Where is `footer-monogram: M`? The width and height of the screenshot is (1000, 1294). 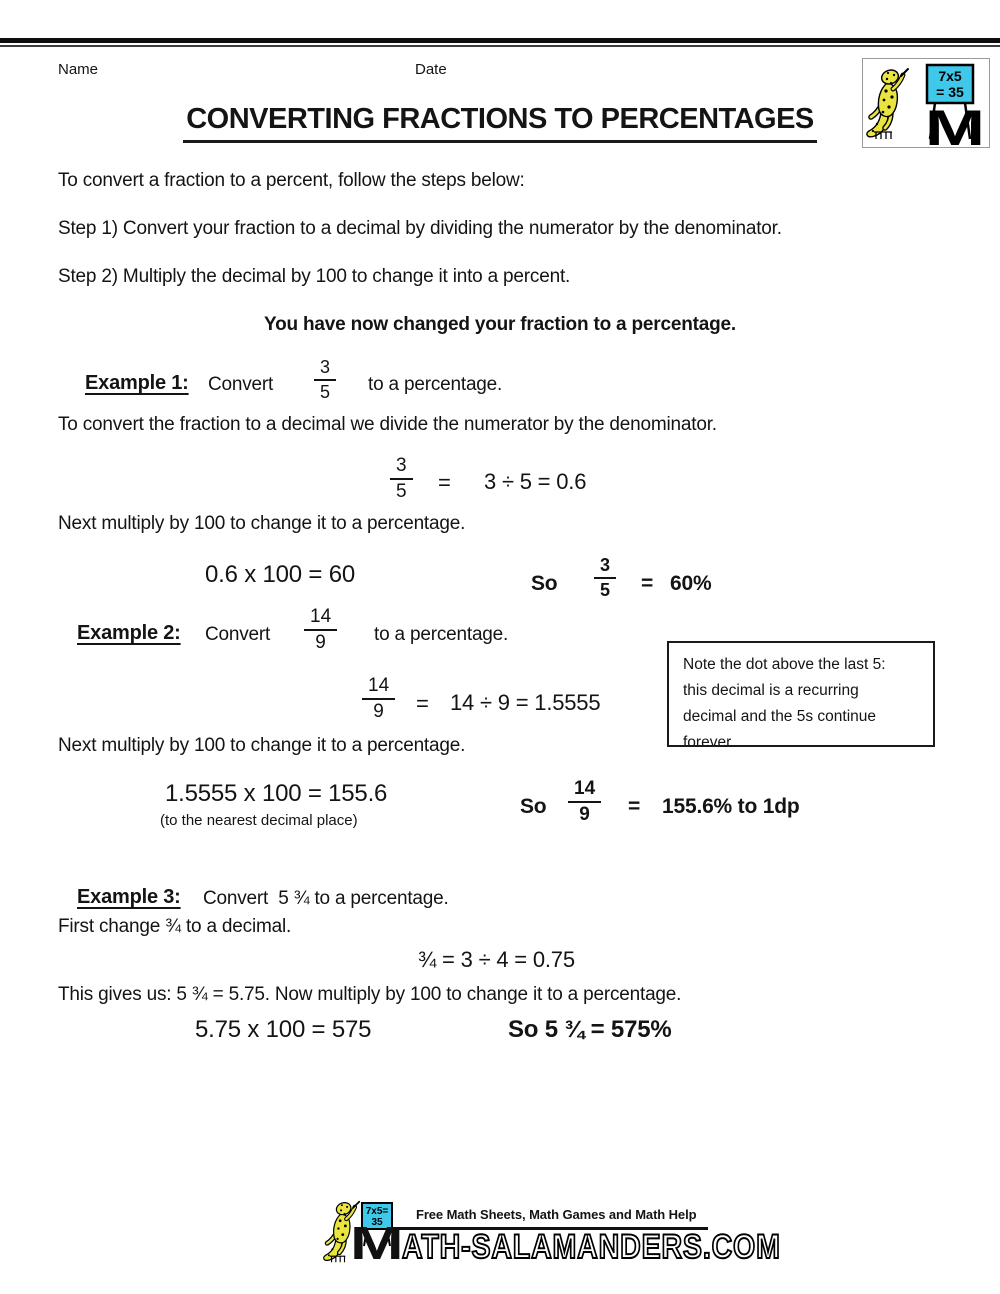
footer-monogram: M is located at coordinates (377, 1243).